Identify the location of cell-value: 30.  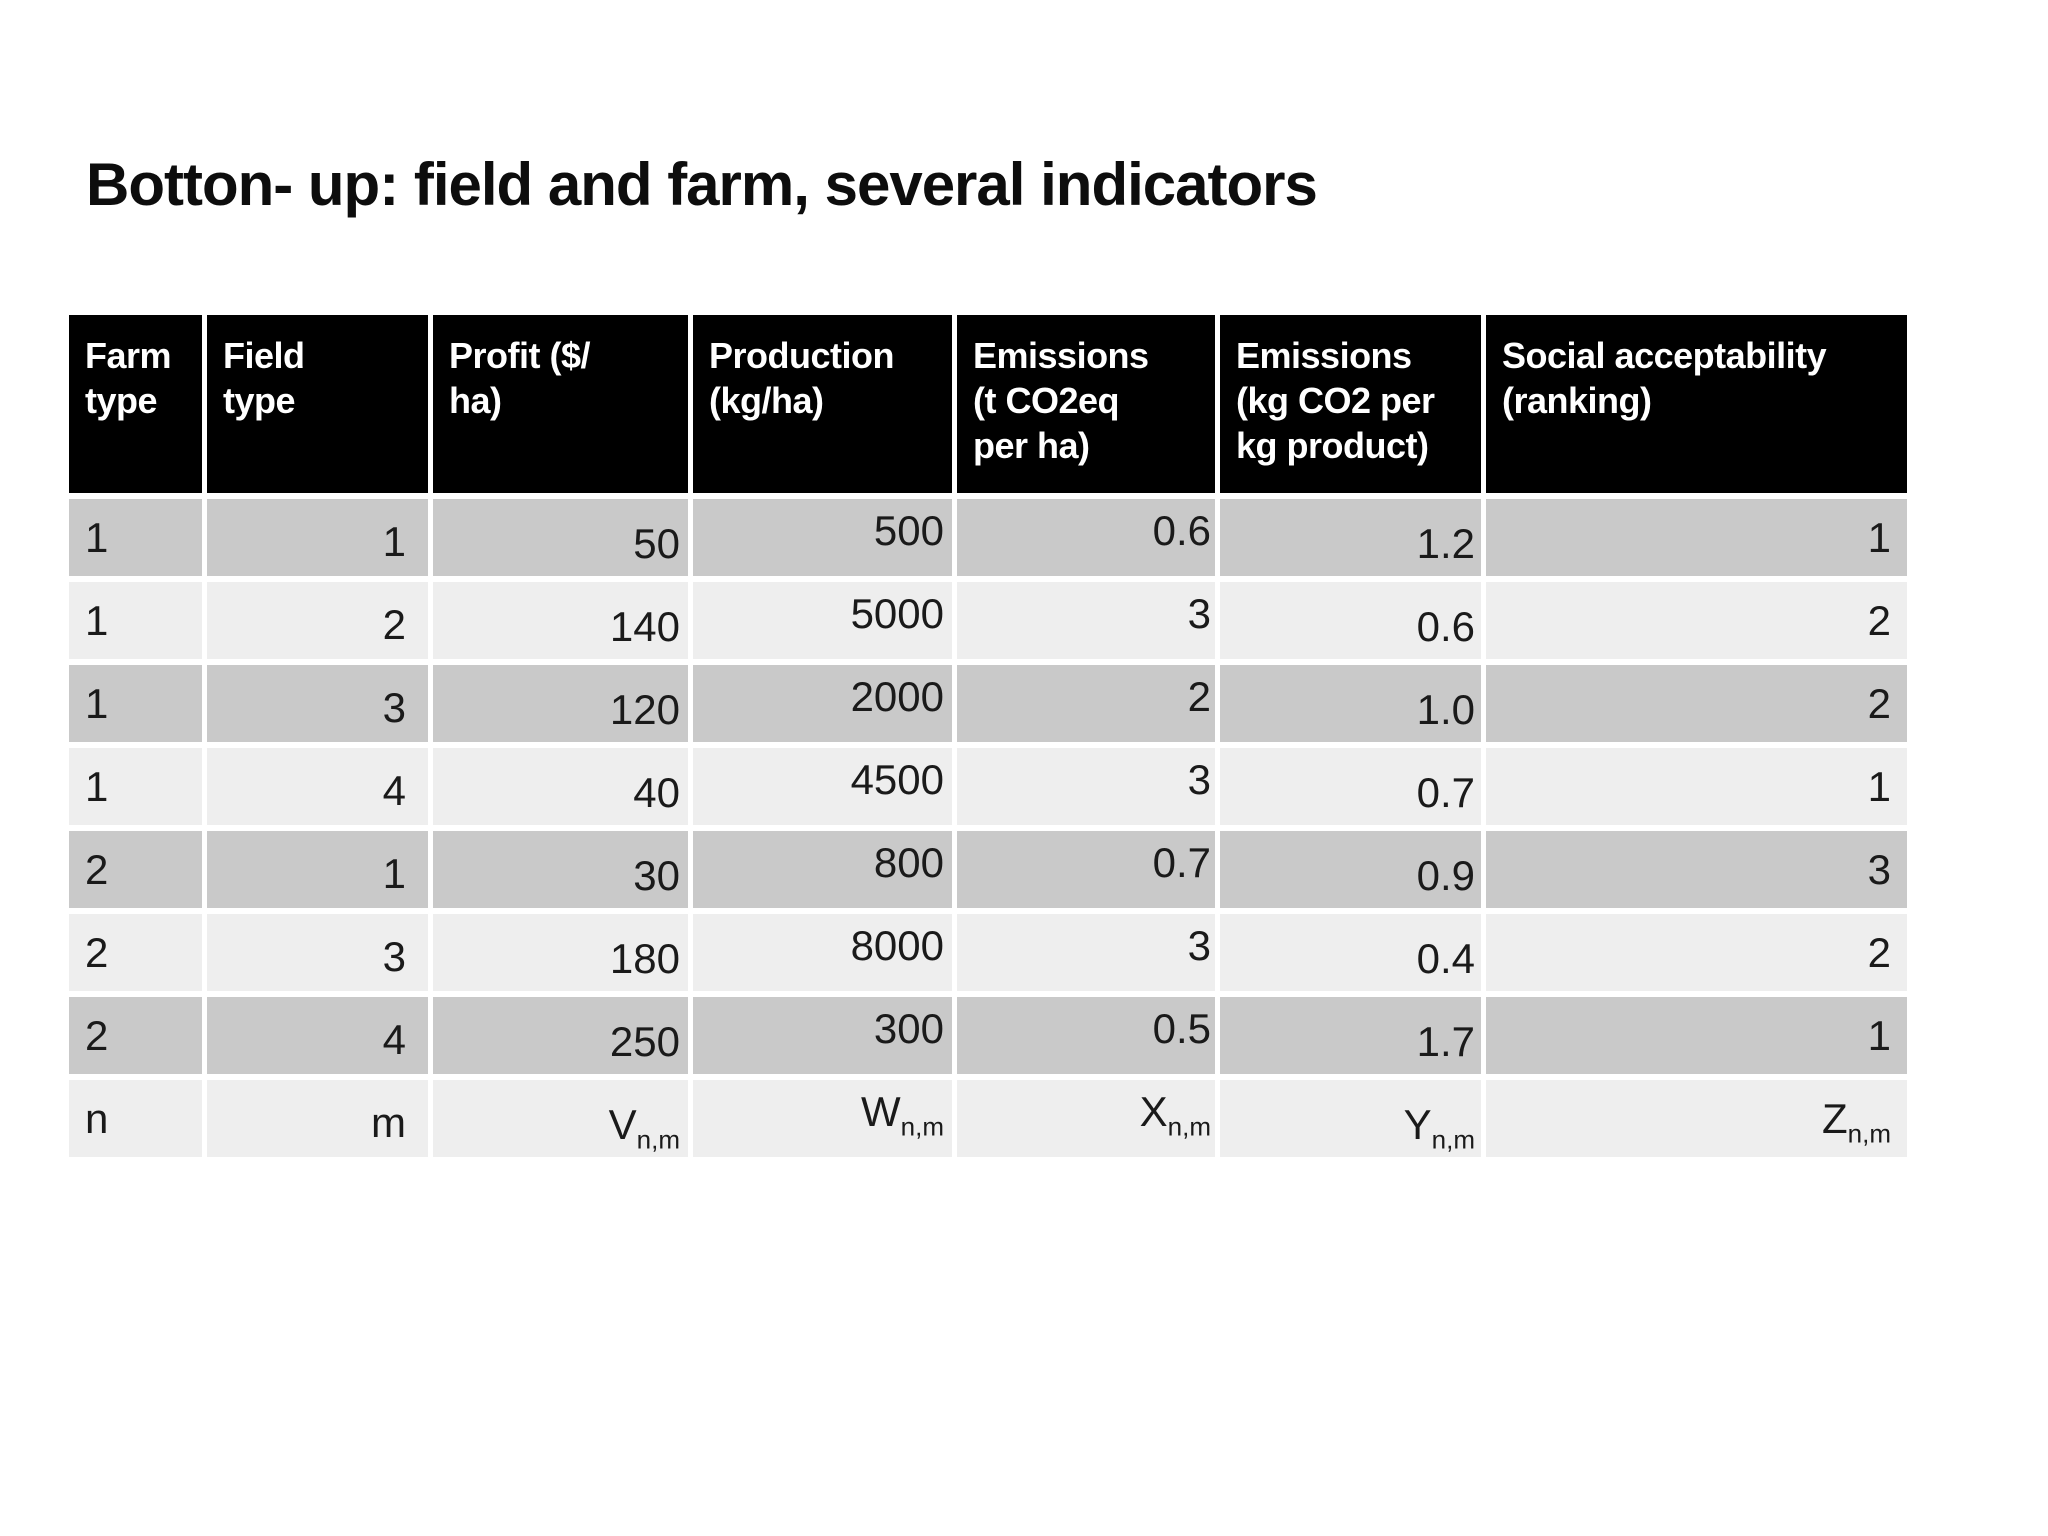
(656, 875).